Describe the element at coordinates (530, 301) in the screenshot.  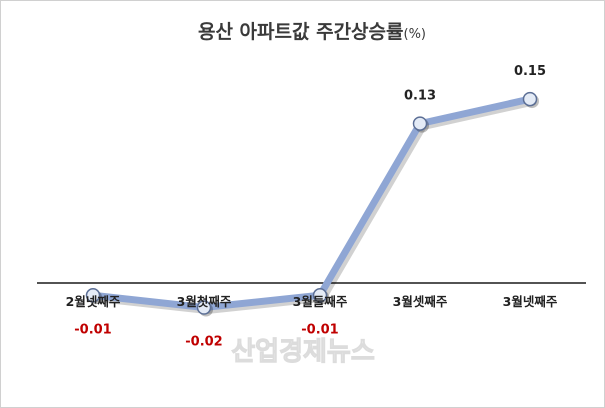
I see `x-tick-label: 3월넷째주` at that location.